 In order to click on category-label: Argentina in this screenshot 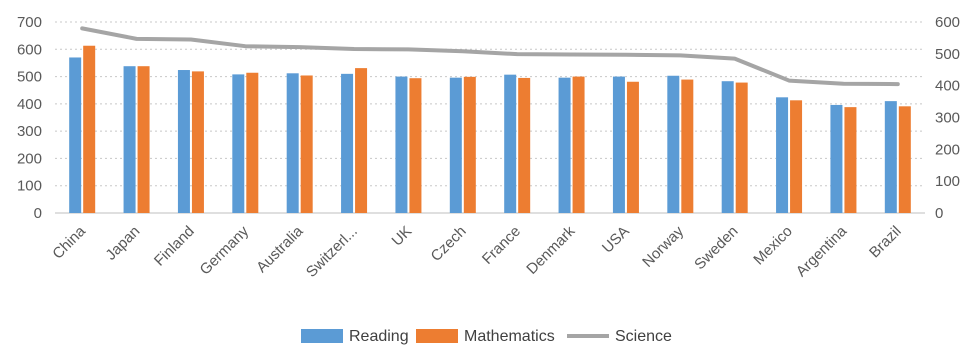, I will do `click(822, 251)`.